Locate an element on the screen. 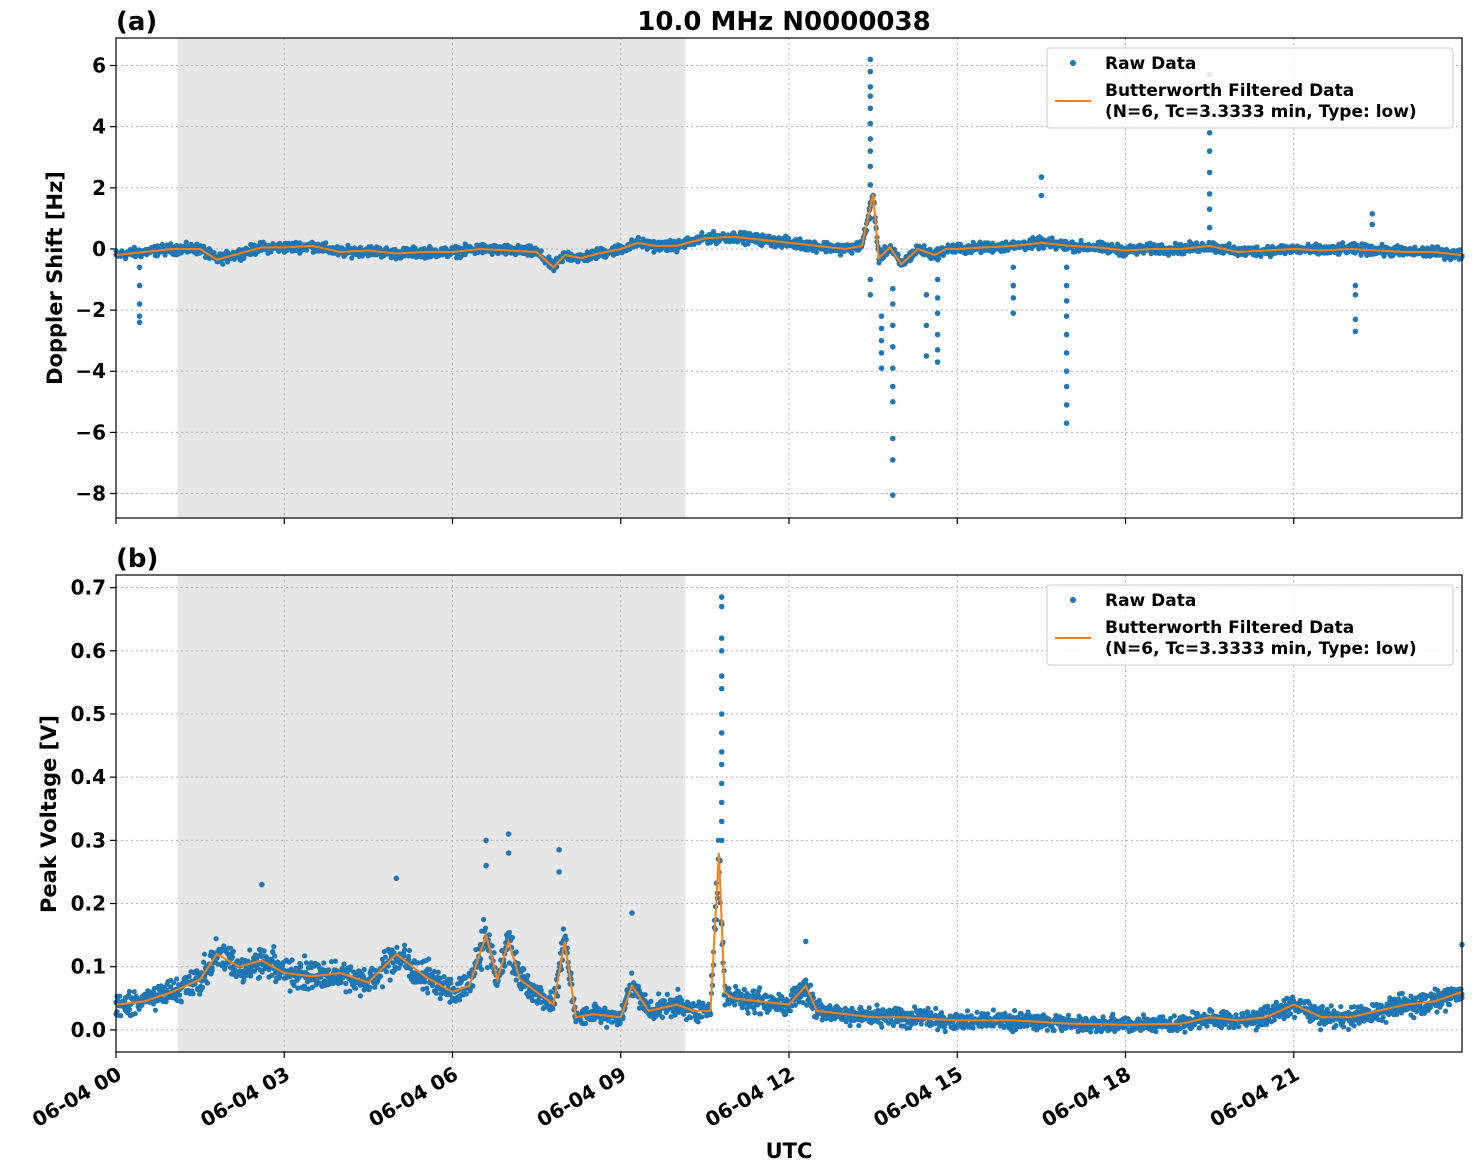  panel-a-y-tick-label: 0 is located at coordinates (99, 249).